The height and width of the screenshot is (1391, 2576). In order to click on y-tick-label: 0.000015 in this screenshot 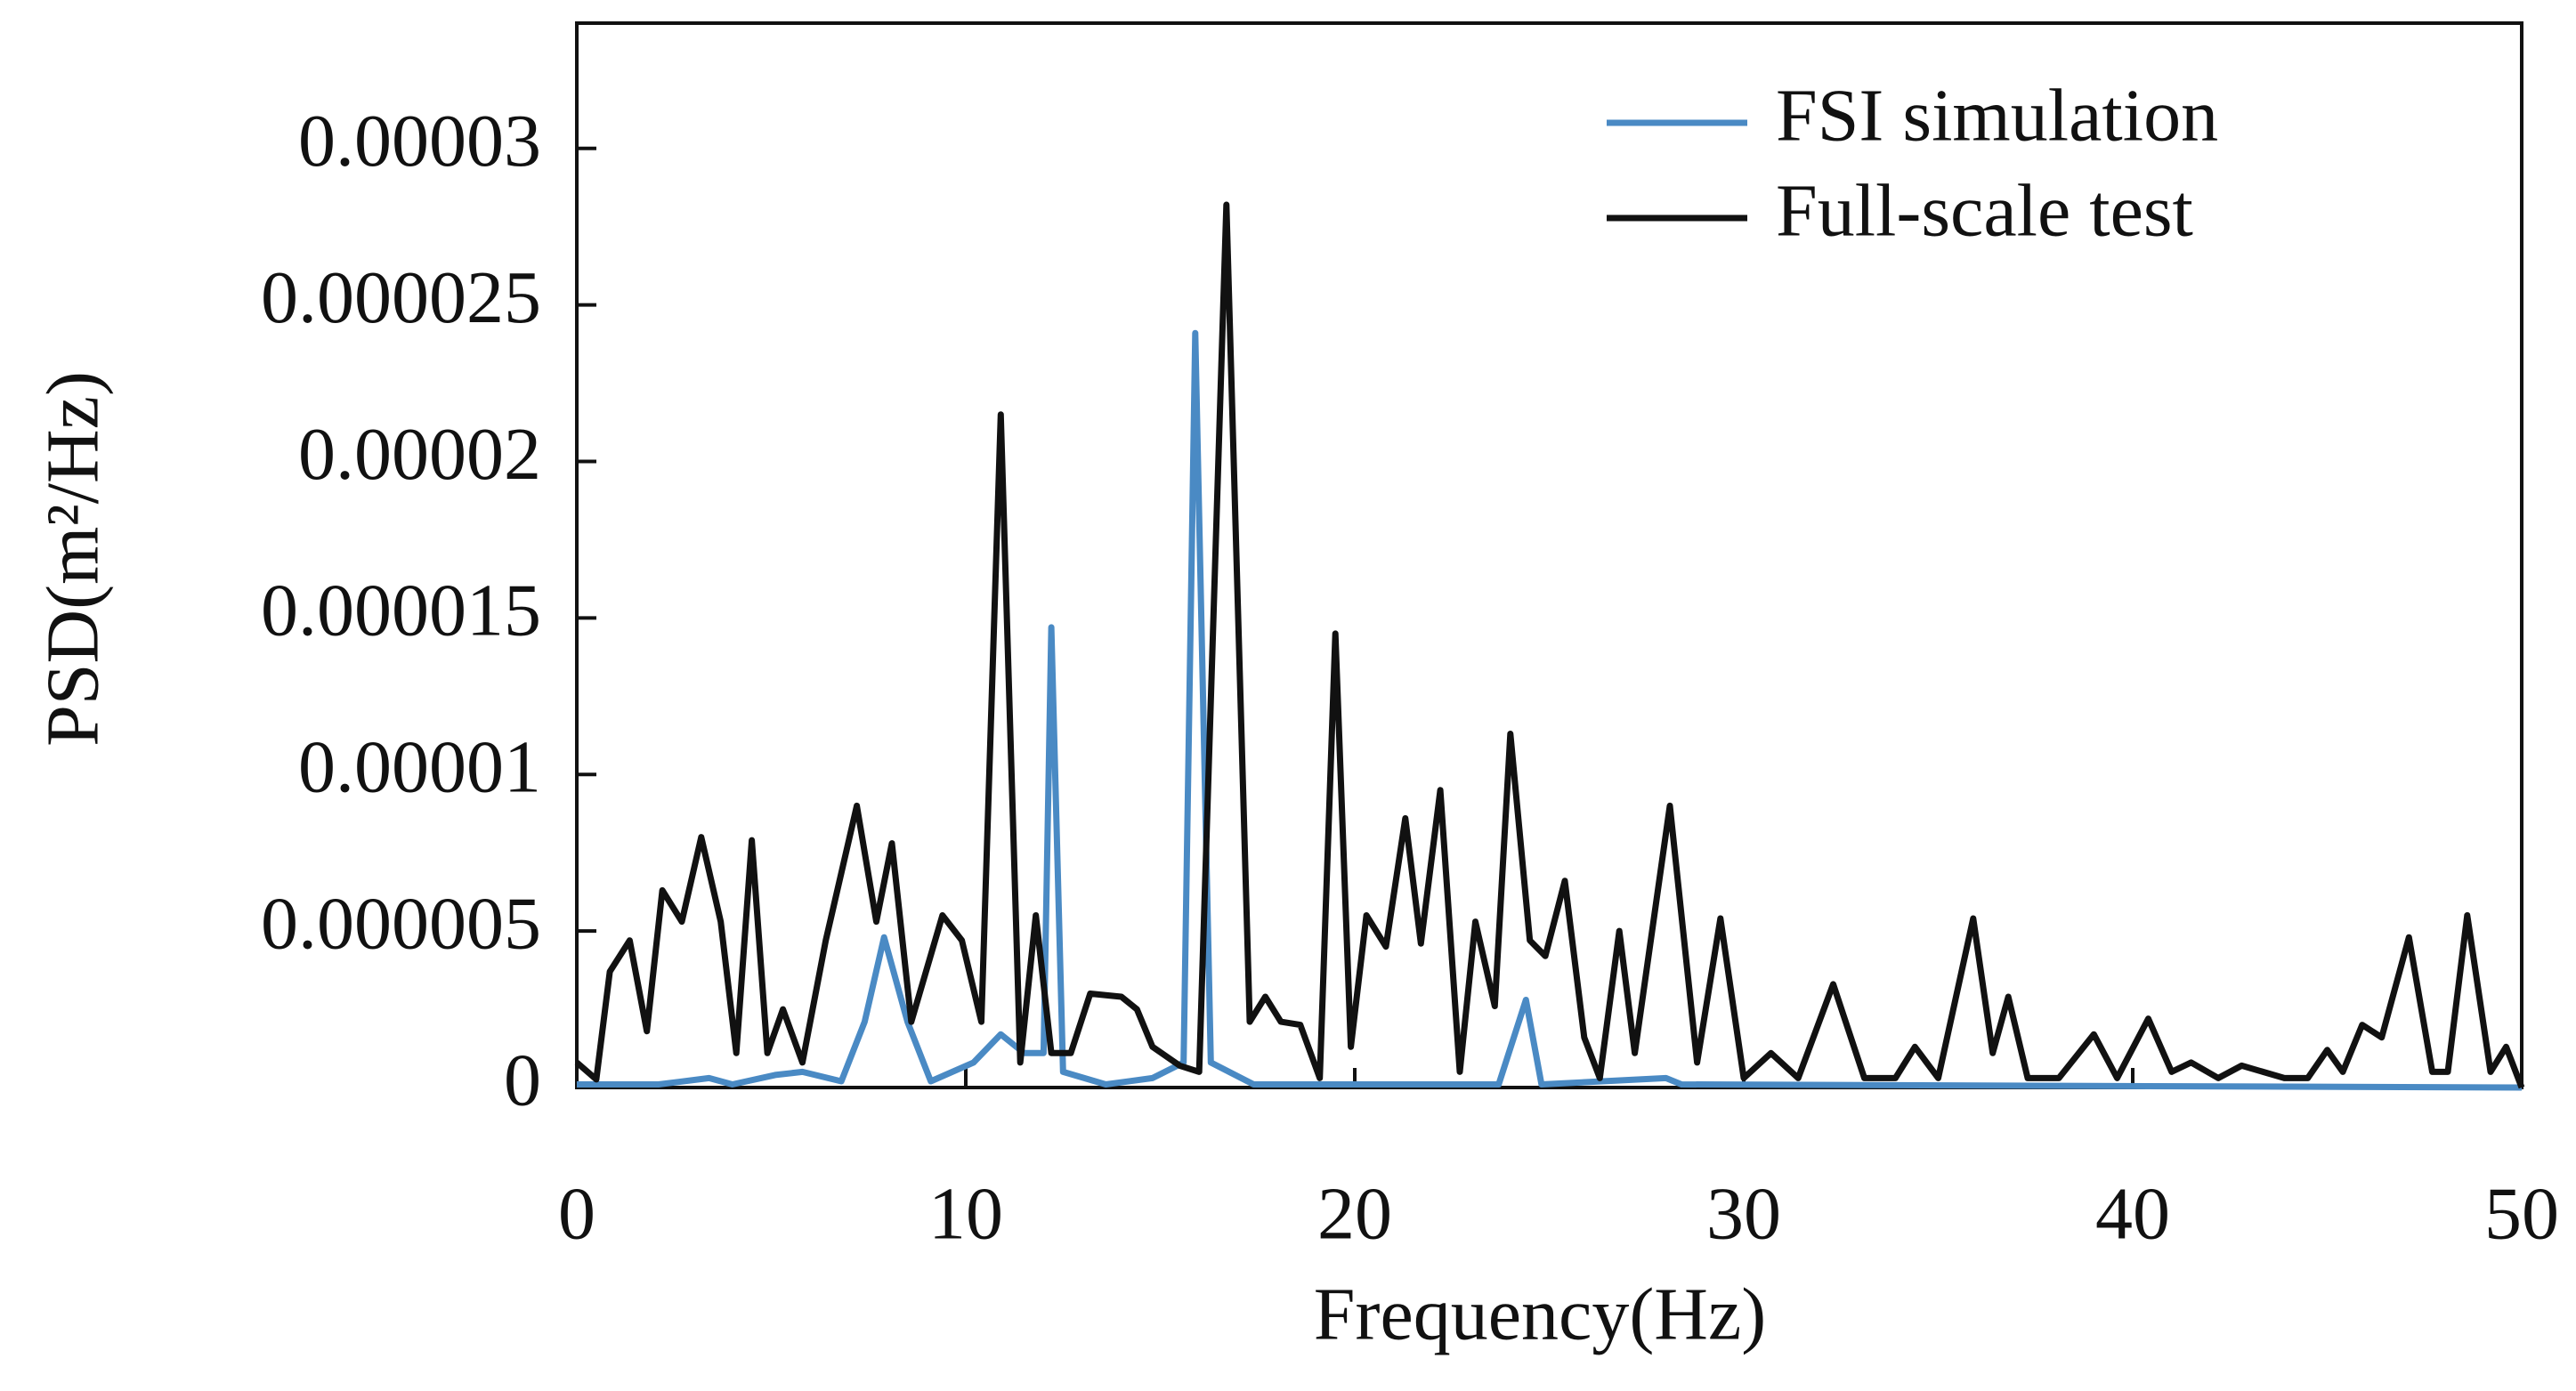, I will do `click(401, 611)`.